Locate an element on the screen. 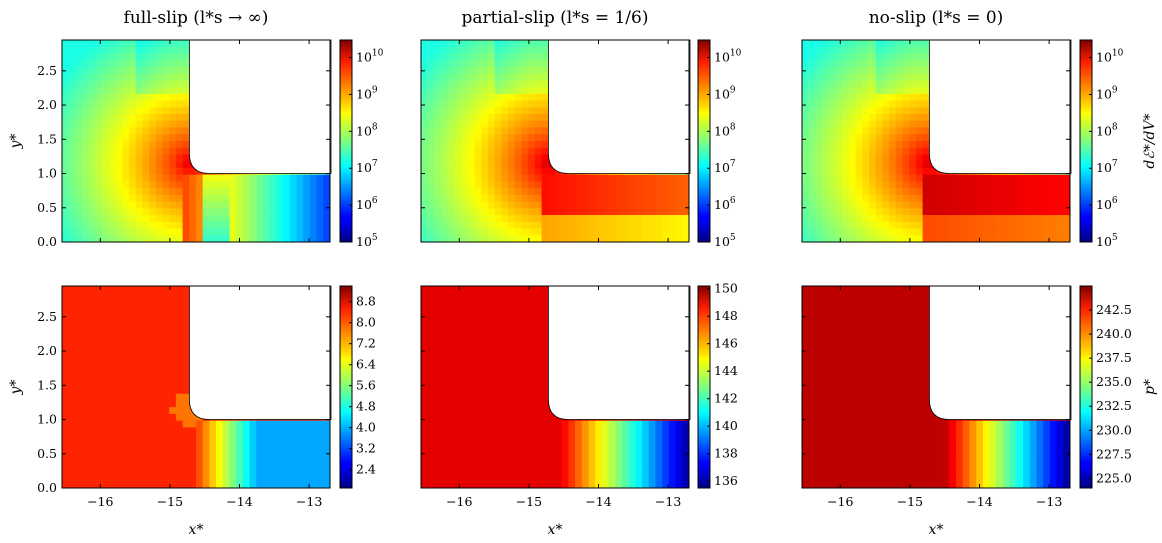 The width and height of the screenshot is (1162, 543). column-title-partial-slip: partial-slip (l*s = 1/6) is located at coordinates (555, 18).